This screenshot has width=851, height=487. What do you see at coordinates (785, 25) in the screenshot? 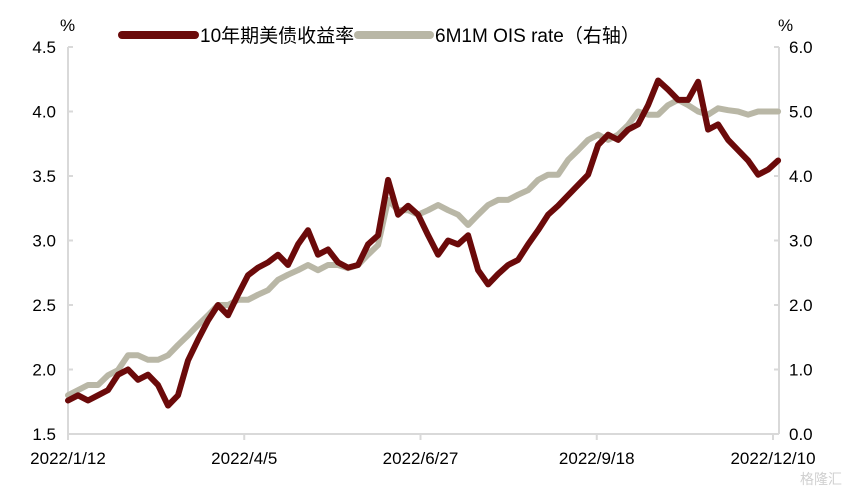
I see `right-axis-unit: %` at bounding box center [785, 25].